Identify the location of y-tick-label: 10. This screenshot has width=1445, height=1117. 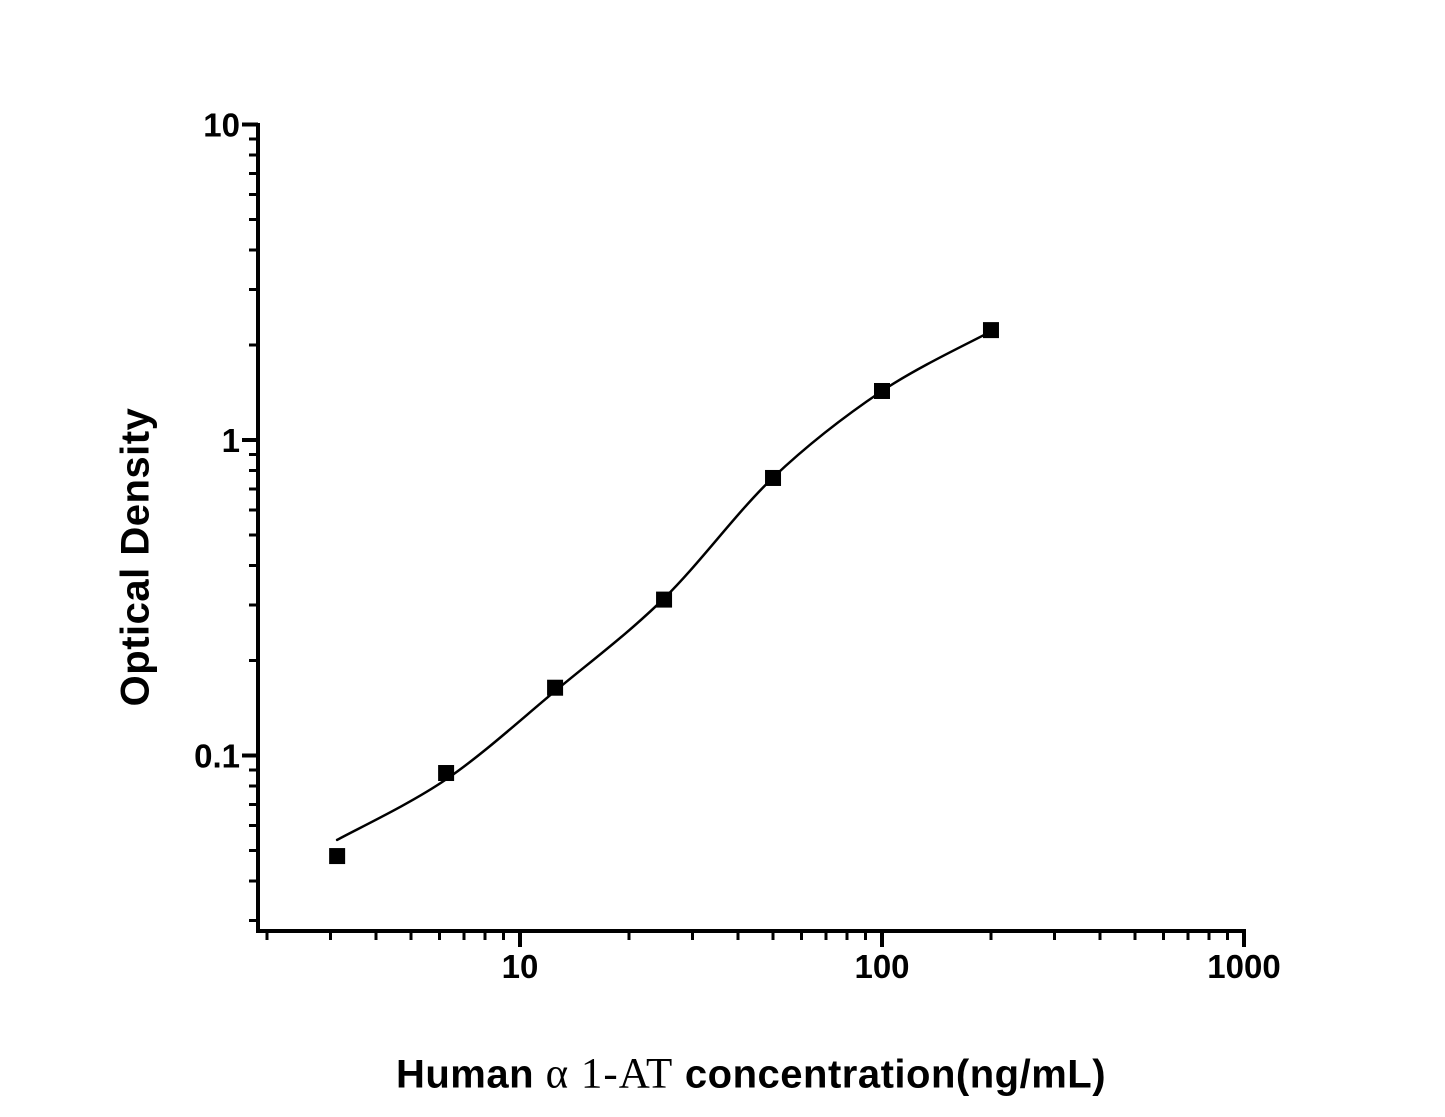
(221, 125).